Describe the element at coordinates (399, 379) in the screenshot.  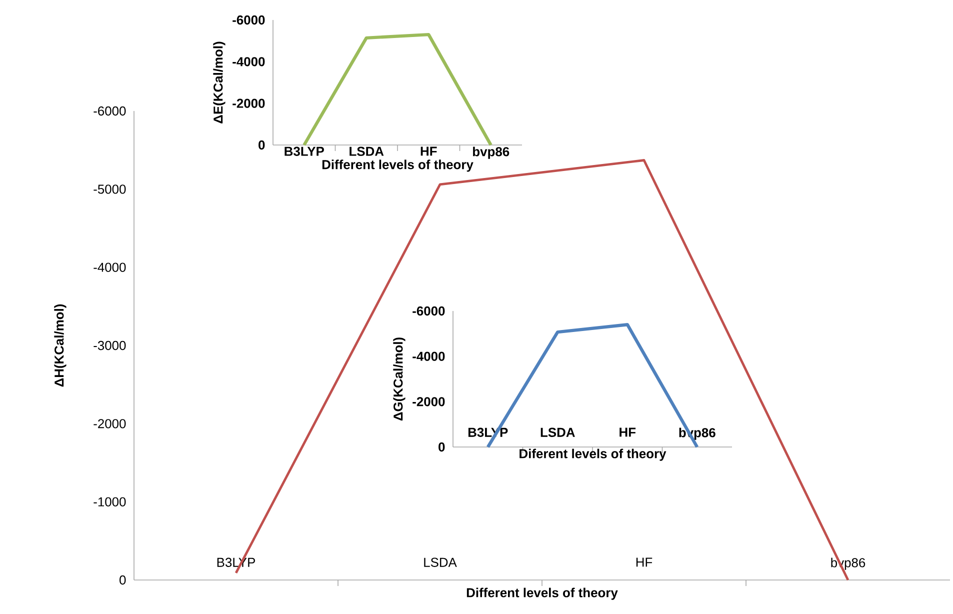
I see `y-axis-title: ΔG(KCal/mol)` at that location.